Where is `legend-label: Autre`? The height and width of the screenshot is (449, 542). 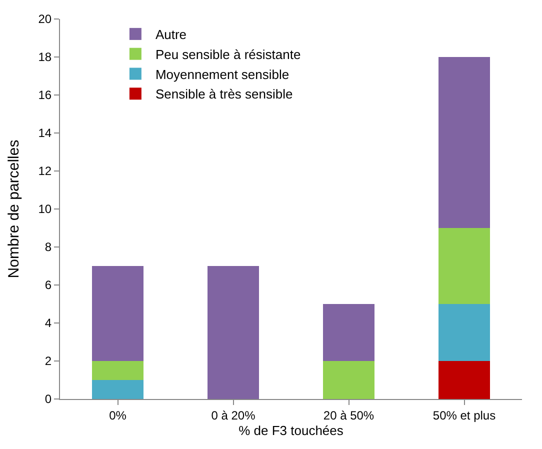
legend-label: Autre is located at coordinates (171, 34).